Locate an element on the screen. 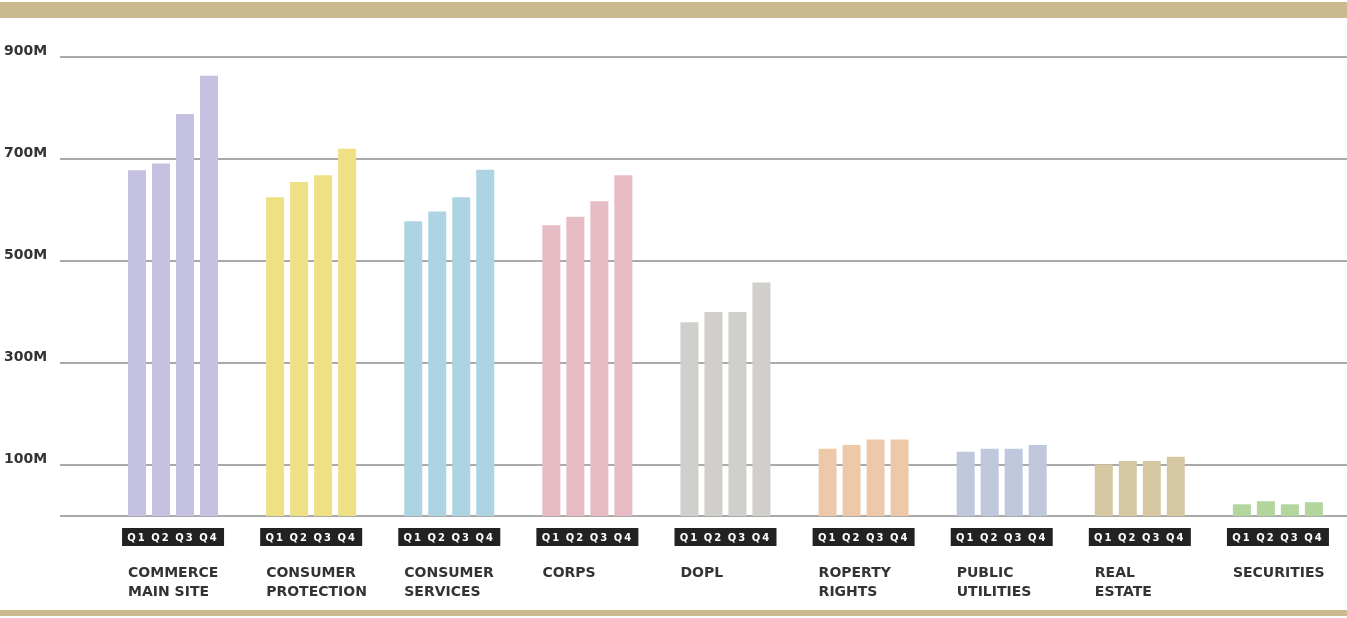 The height and width of the screenshot is (618, 1347). x-tick-label: CONSUMER PROTECTION is located at coordinates (316, 581).